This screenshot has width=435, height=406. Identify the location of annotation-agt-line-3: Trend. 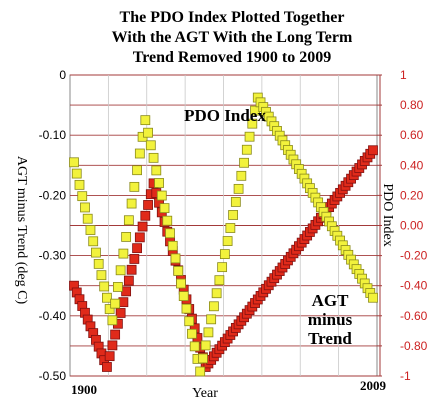
(330, 338).